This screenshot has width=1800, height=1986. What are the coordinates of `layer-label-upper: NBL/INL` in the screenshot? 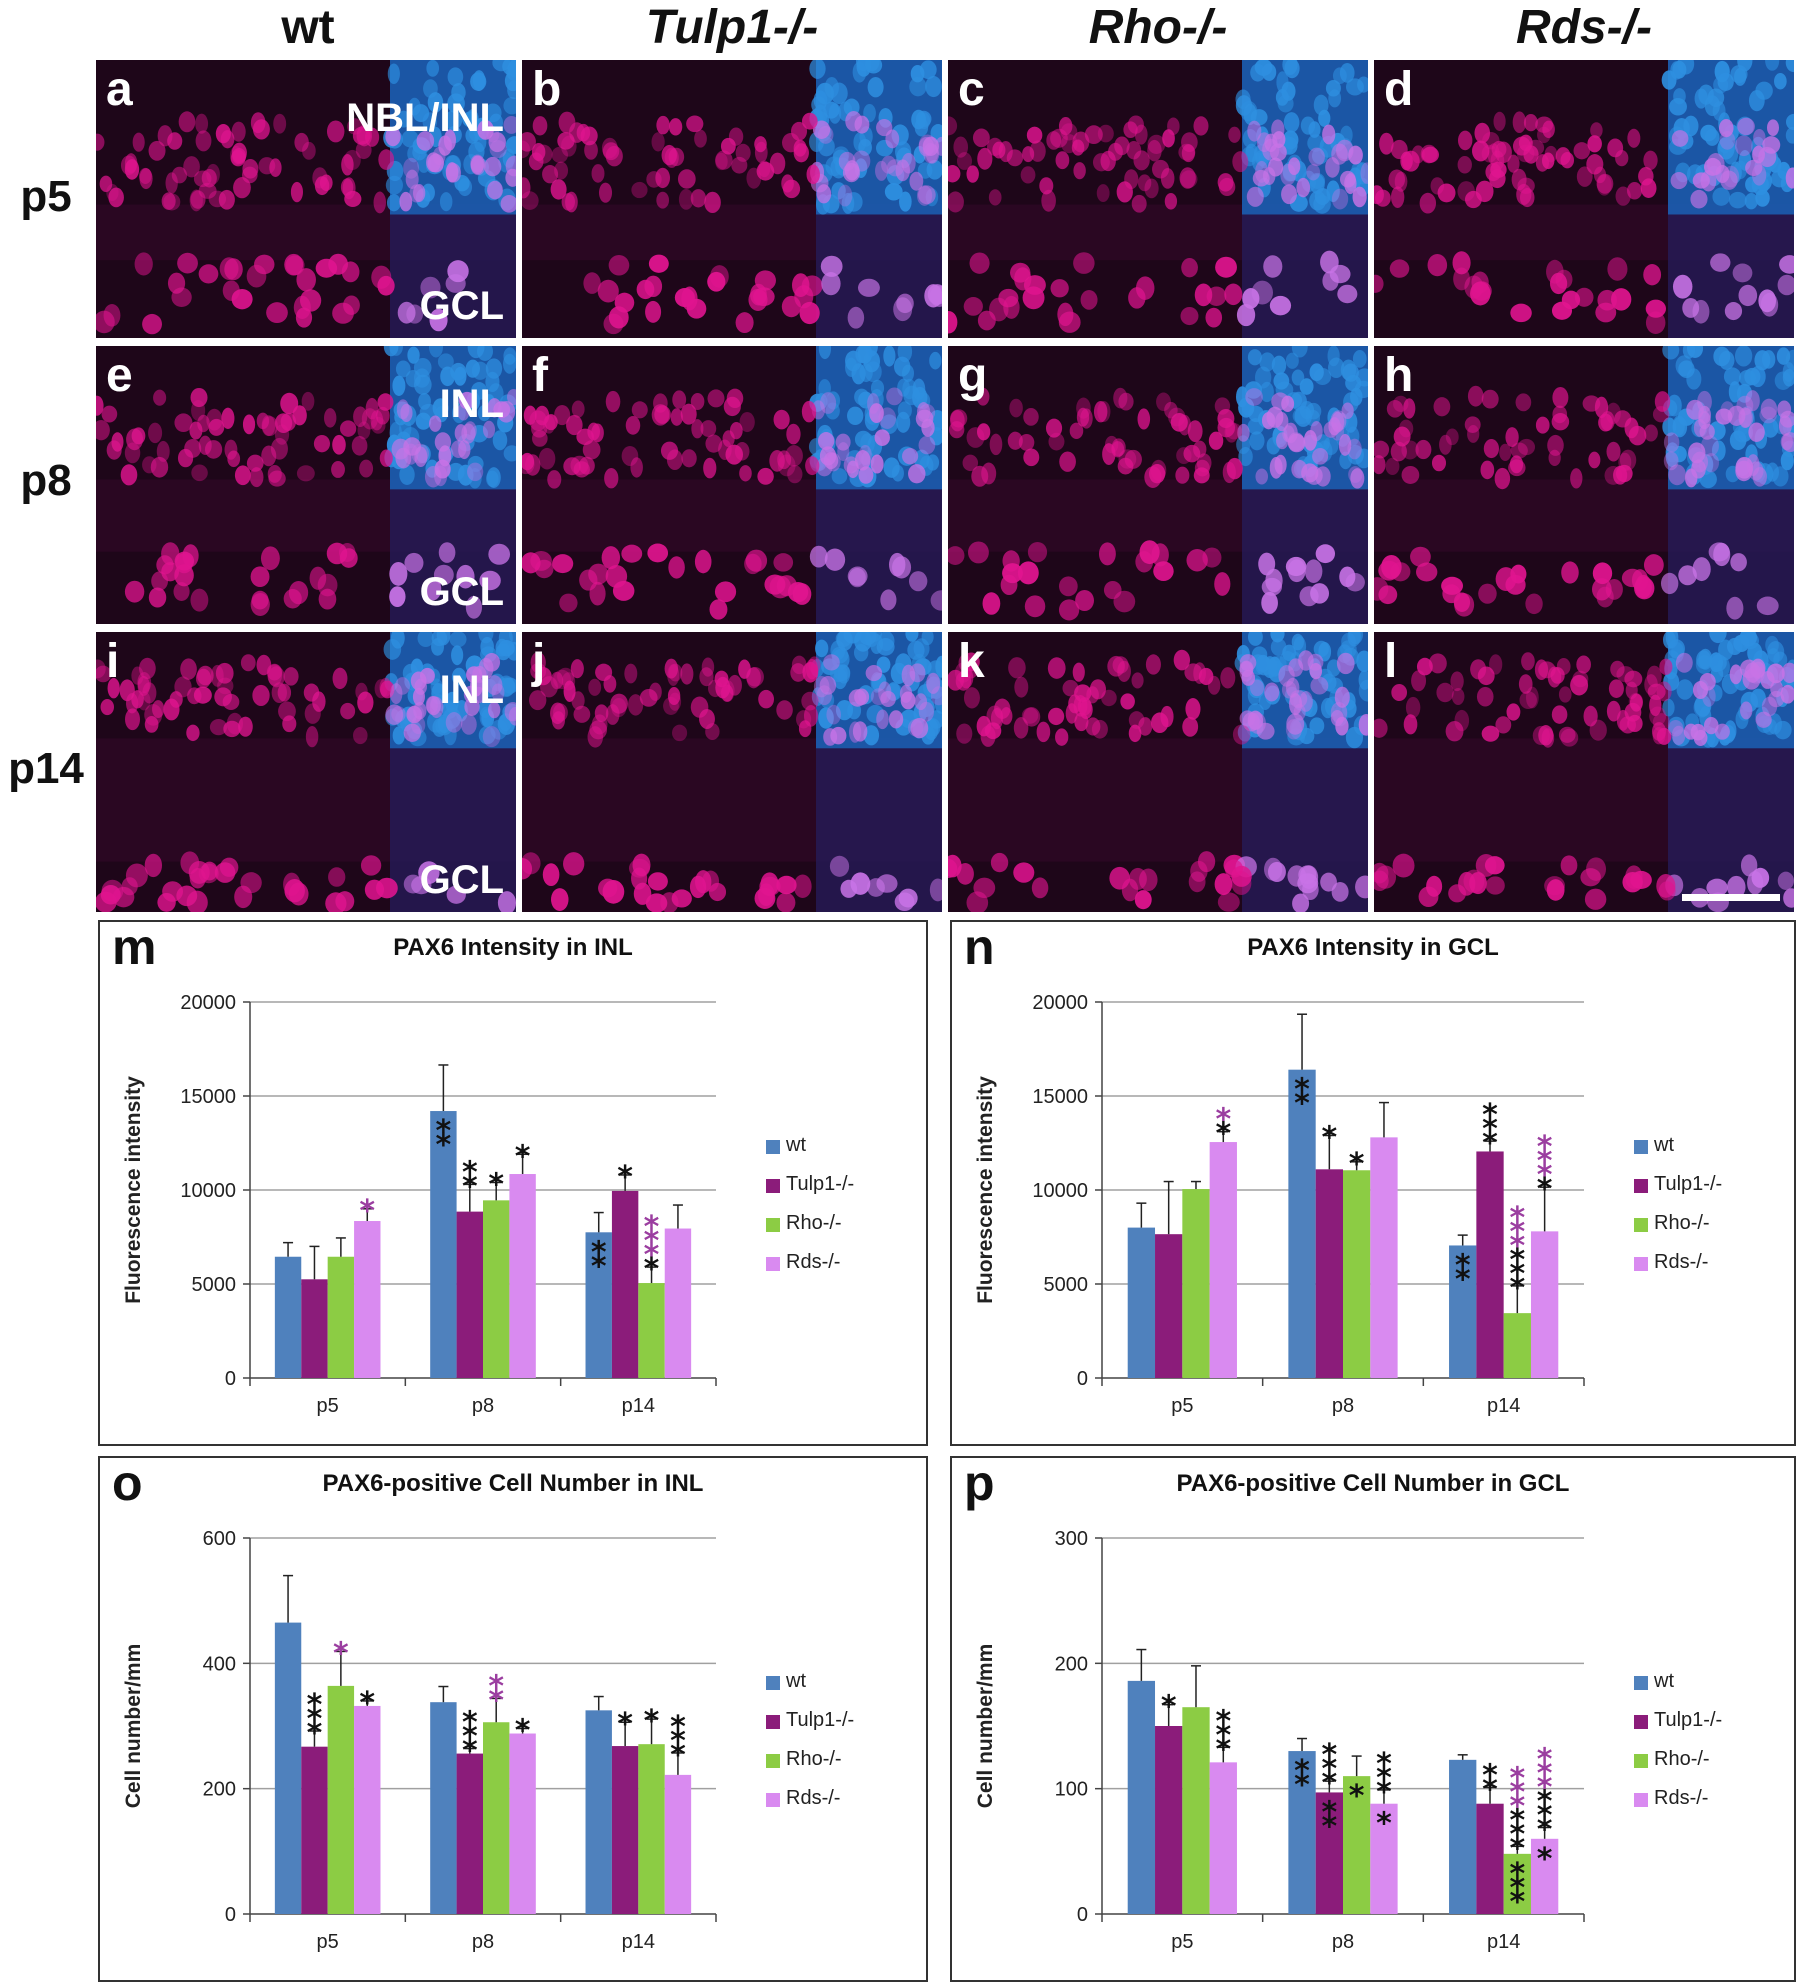 It's located at (425, 118).